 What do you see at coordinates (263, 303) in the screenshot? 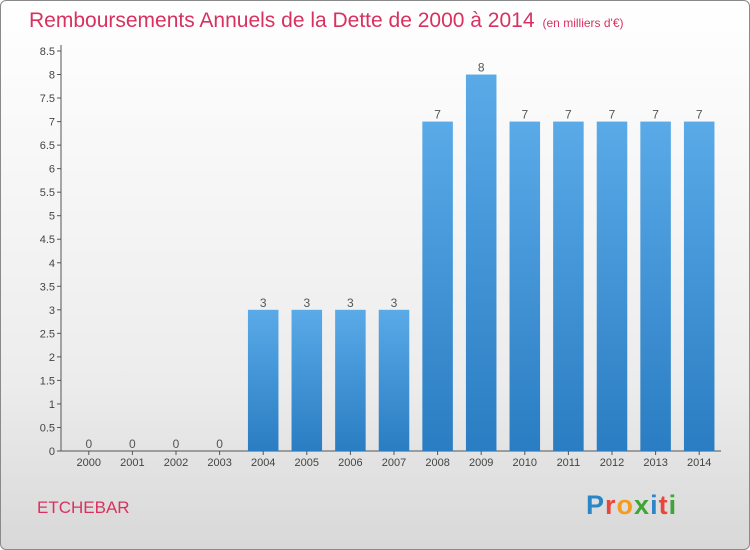
I see `data-label-2004: 3` at bounding box center [263, 303].